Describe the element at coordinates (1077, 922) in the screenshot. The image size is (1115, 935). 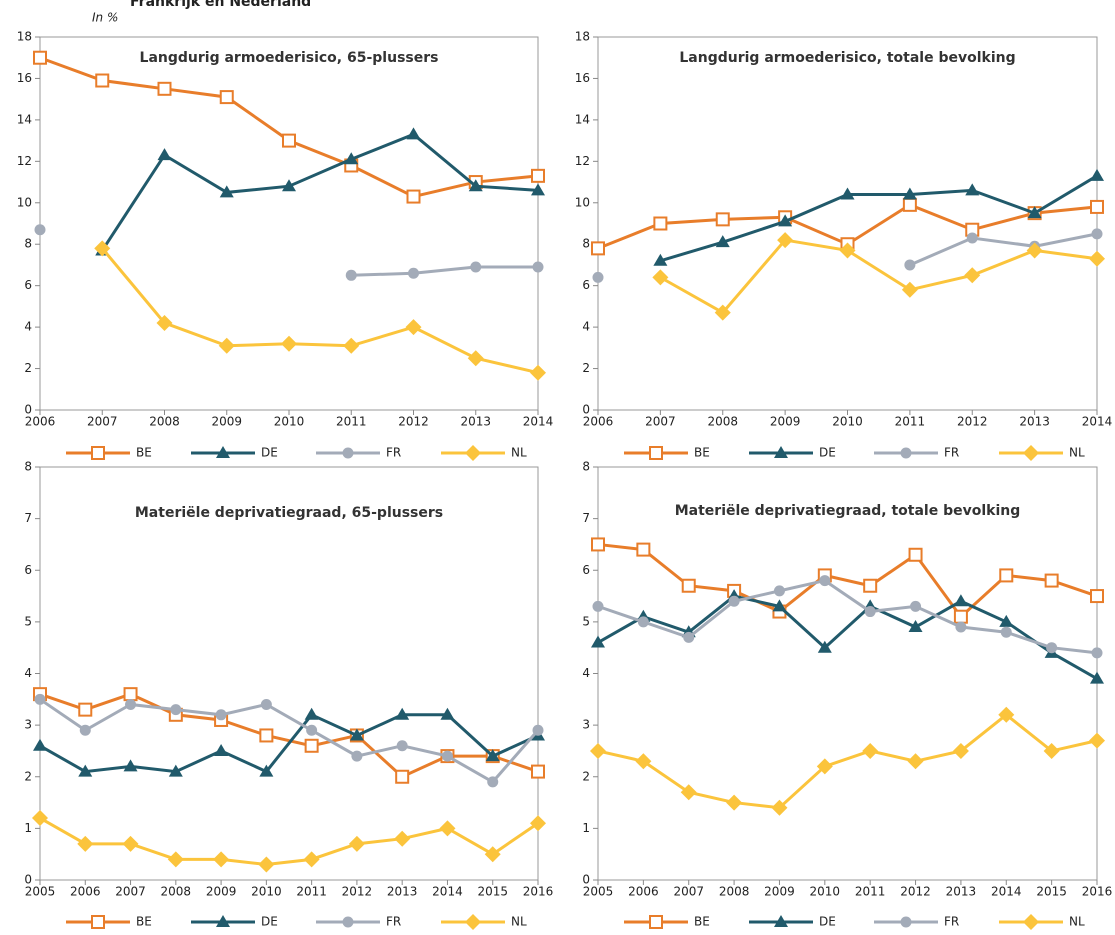
I see `legend-label: NL` at that location.